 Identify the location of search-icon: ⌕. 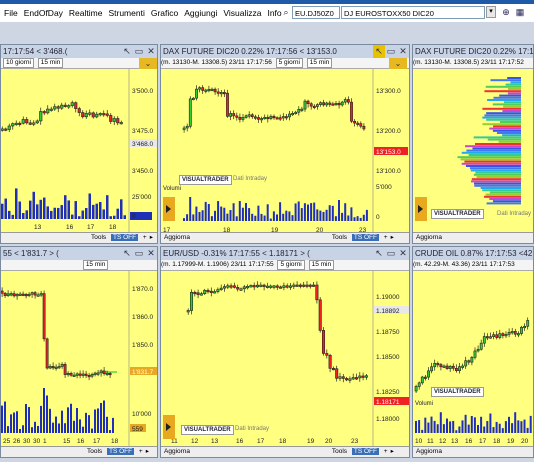
(286, 12).